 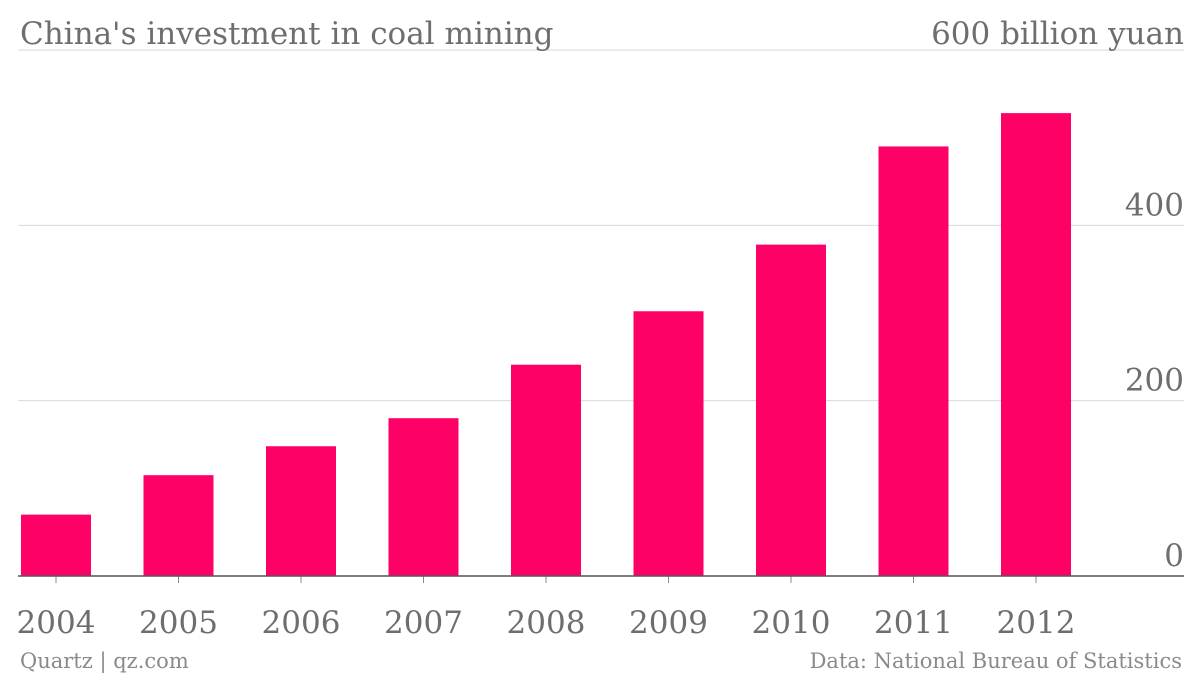 What do you see at coordinates (104, 661) in the screenshot?
I see `footer-source-left: Quartz | qz.com` at bounding box center [104, 661].